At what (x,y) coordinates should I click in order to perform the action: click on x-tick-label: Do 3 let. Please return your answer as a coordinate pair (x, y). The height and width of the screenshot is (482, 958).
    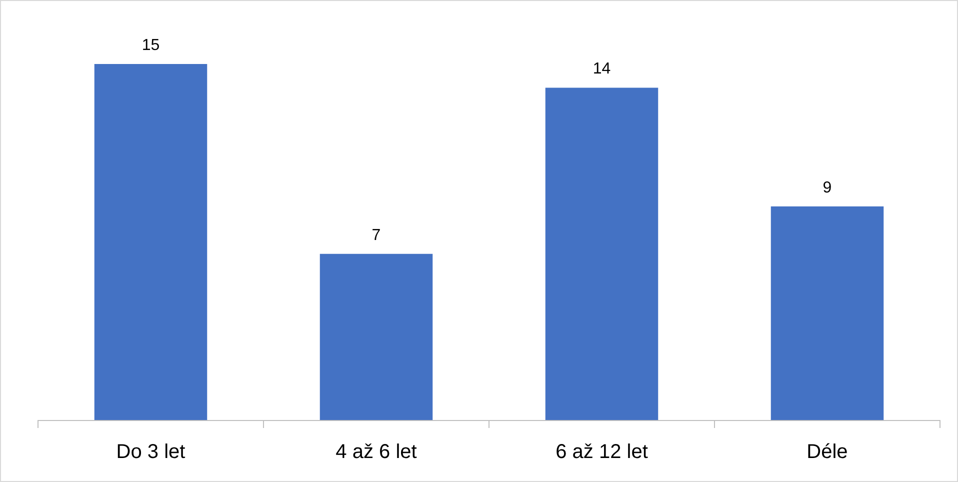
    Looking at the image, I should click on (151, 452).